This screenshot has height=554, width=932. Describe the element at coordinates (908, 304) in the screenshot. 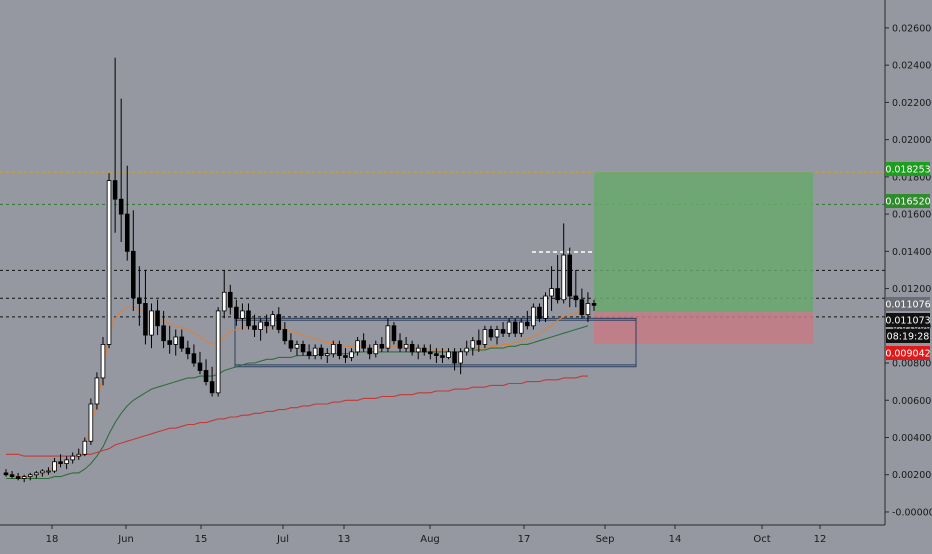

I see `price-badge: 0.011076` at that location.